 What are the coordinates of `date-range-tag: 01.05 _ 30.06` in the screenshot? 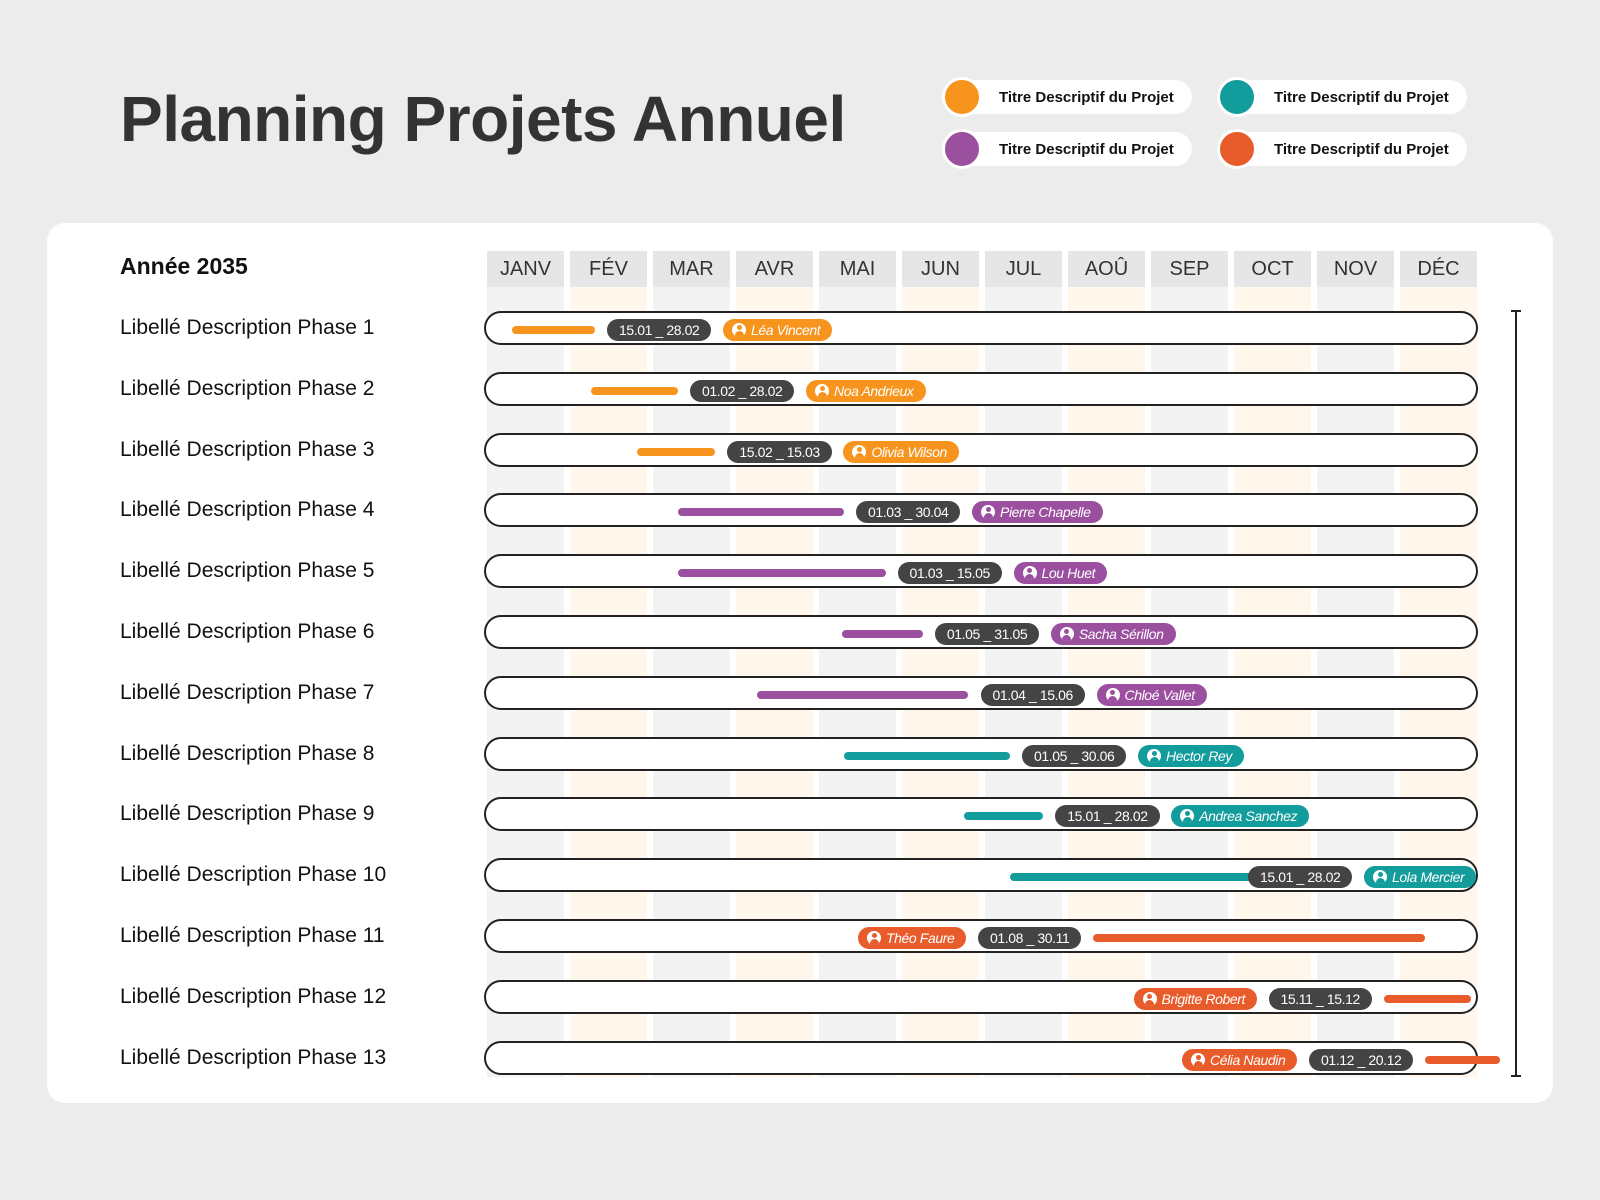 It's located at (1074, 755).